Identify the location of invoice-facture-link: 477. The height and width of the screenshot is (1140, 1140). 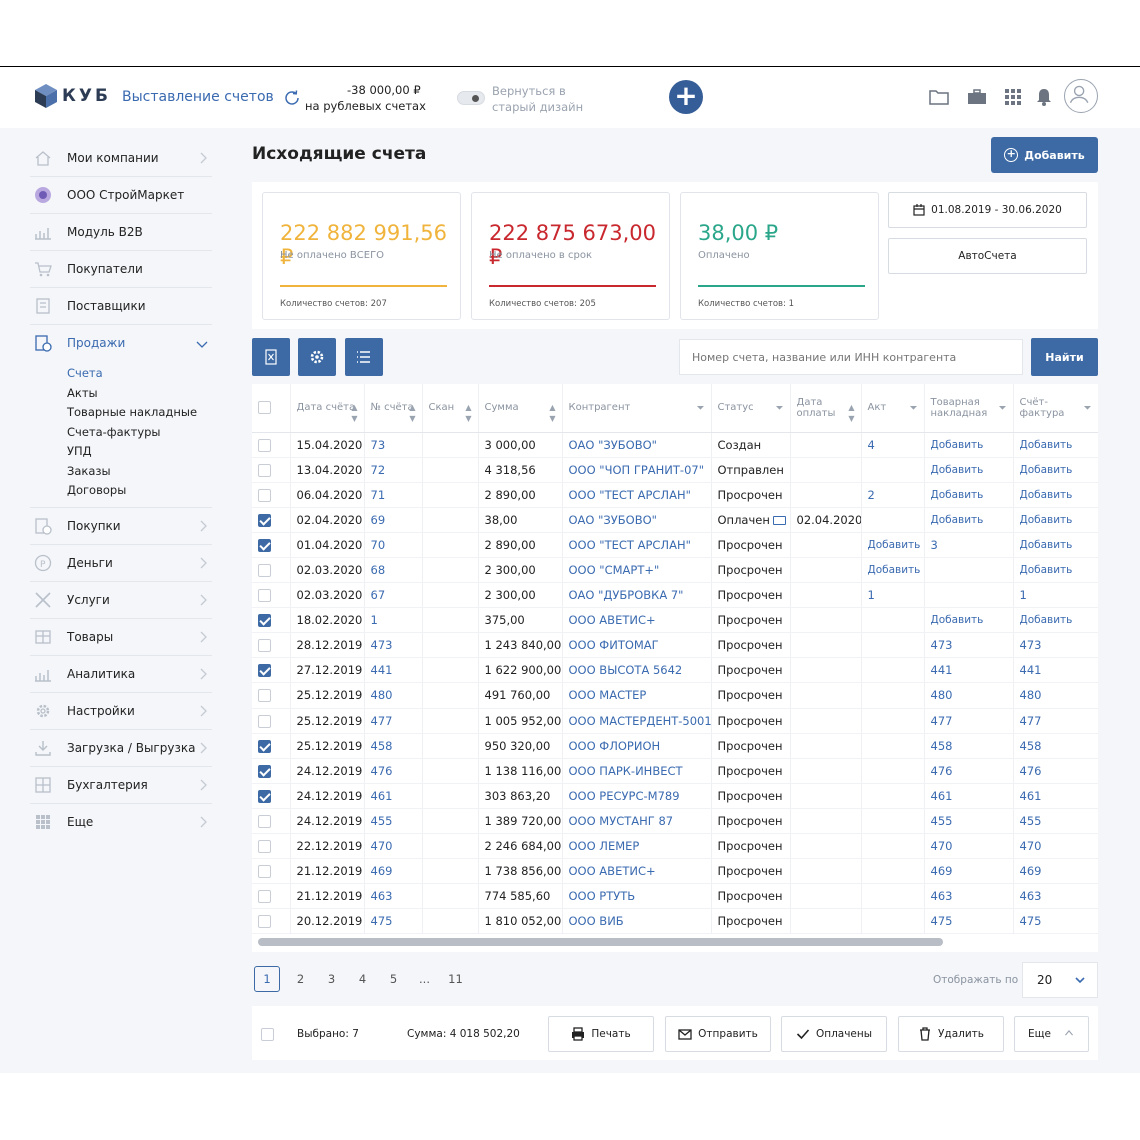
(1055, 721).